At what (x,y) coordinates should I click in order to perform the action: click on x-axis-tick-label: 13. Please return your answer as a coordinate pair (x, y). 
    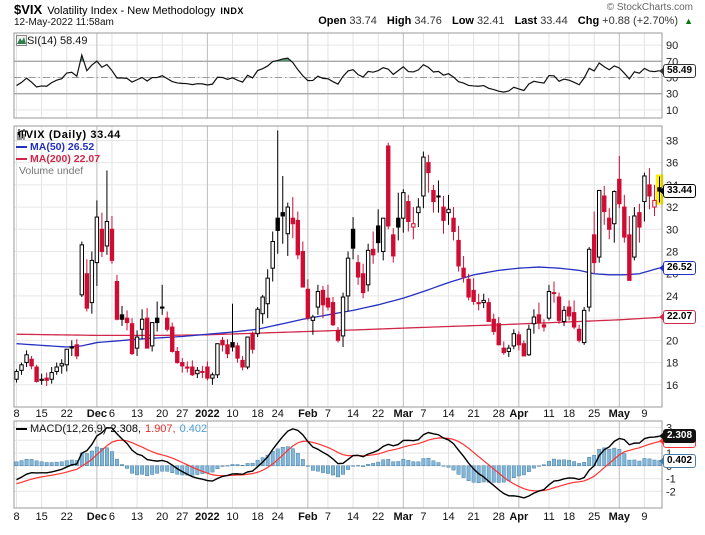
    Looking at the image, I should click on (137, 414).